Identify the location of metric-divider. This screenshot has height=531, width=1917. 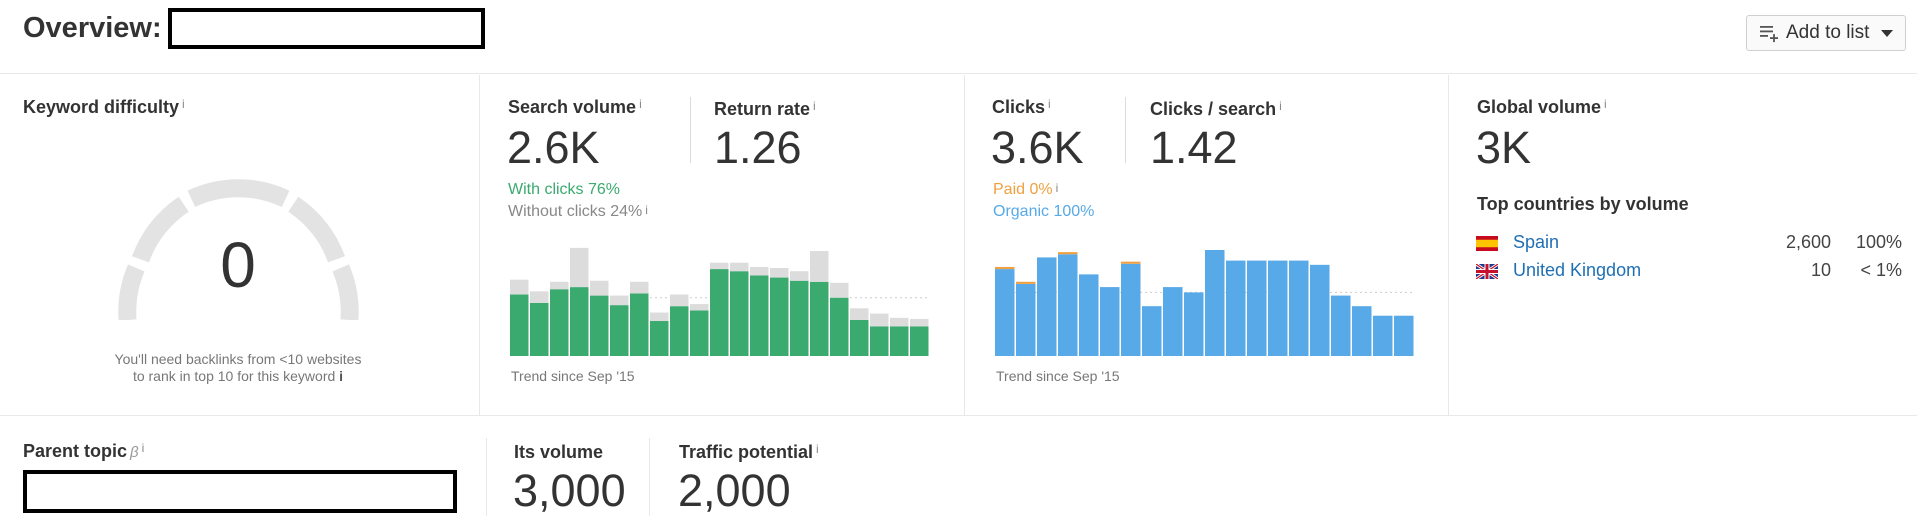
(1125, 130).